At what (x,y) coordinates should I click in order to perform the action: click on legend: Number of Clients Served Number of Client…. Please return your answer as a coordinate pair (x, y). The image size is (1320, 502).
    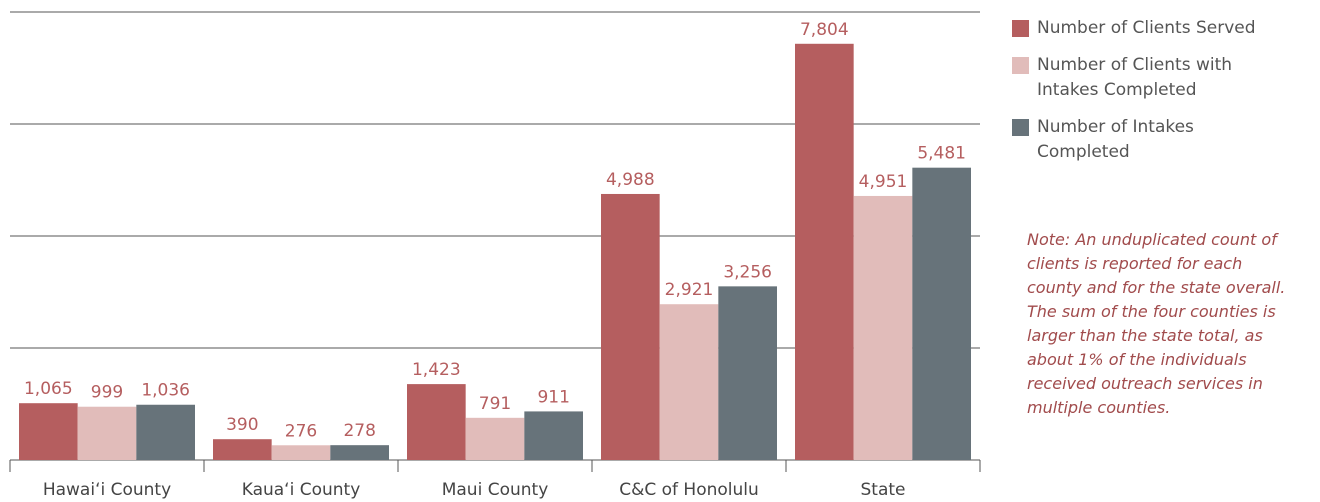
    Looking at the image, I should click on (1162, 96).